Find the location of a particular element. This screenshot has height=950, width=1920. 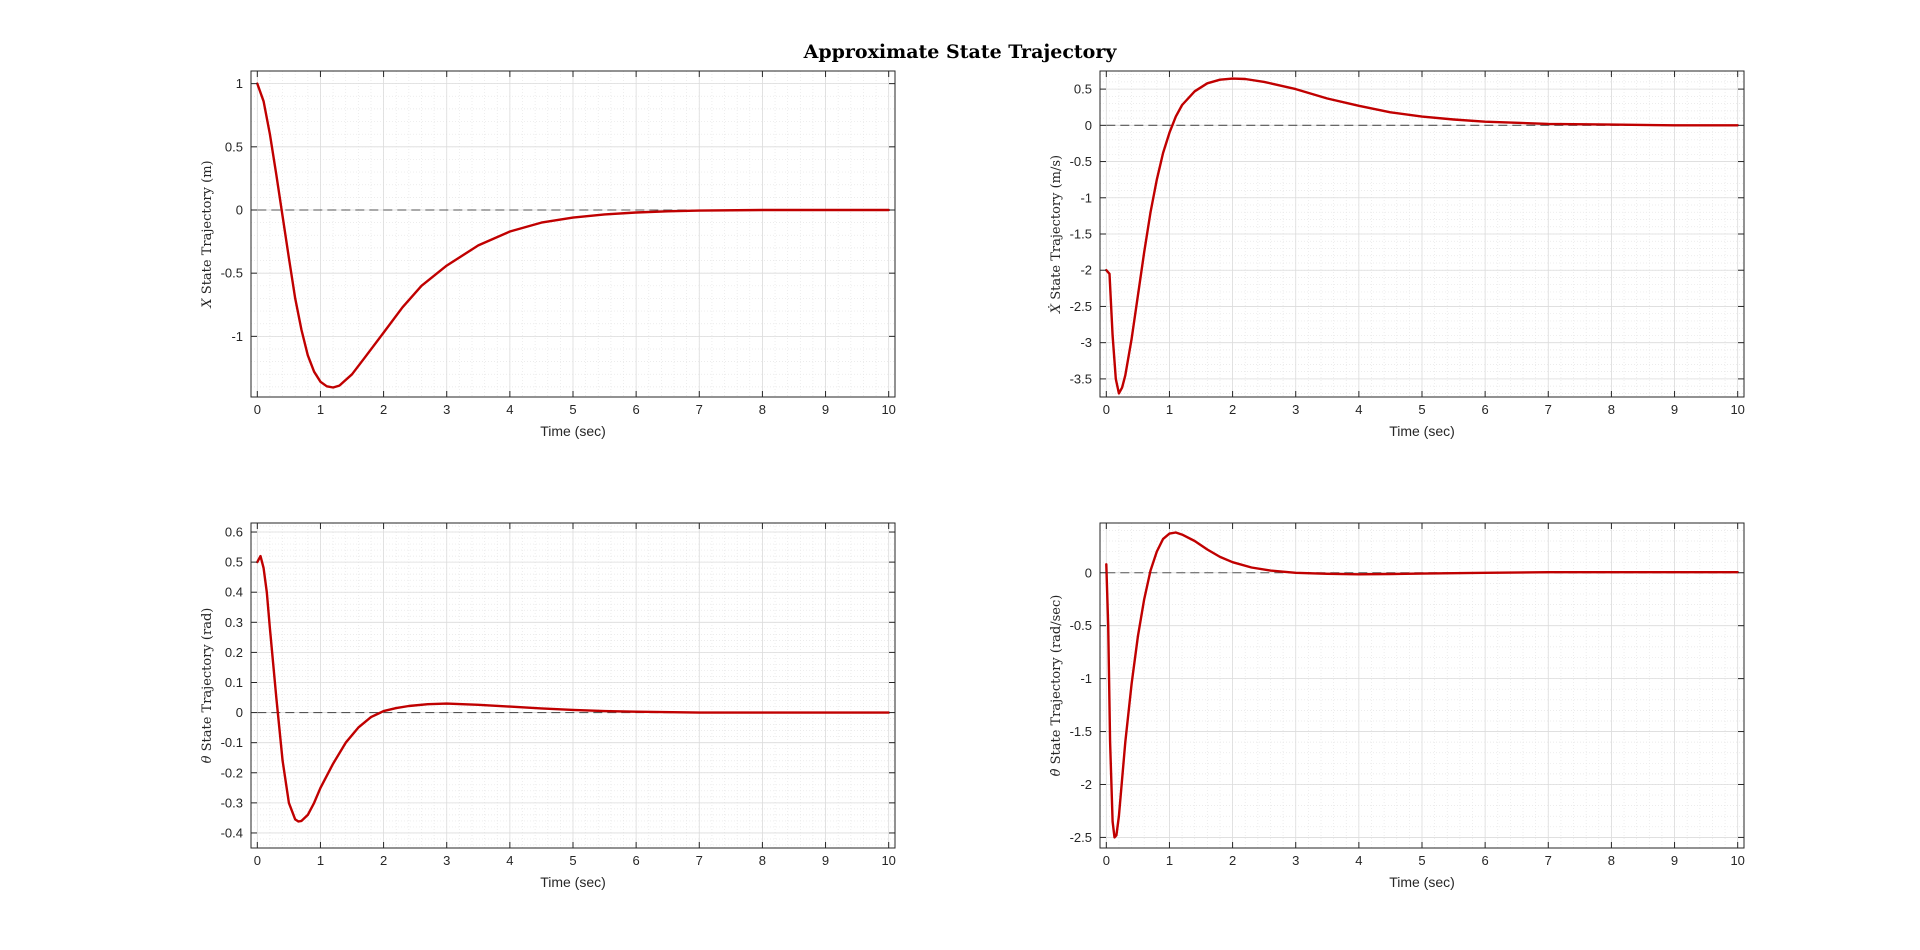

y-tick-label: 0.1 is located at coordinates (234, 682).